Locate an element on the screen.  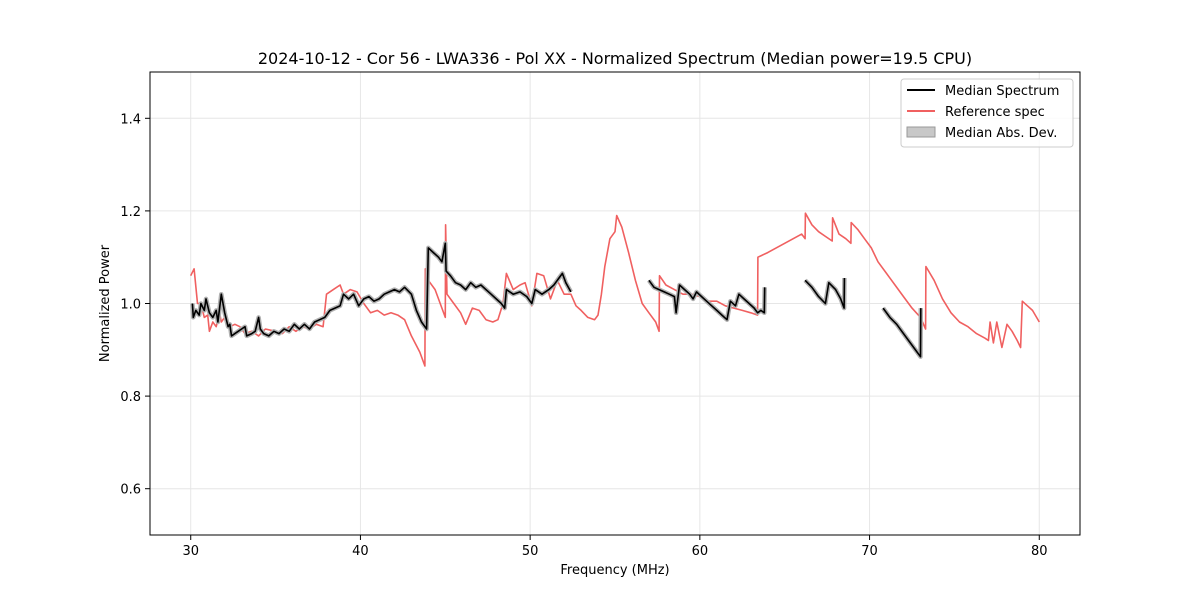
x-tick-label: 40 is located at coordinates (360, 551).